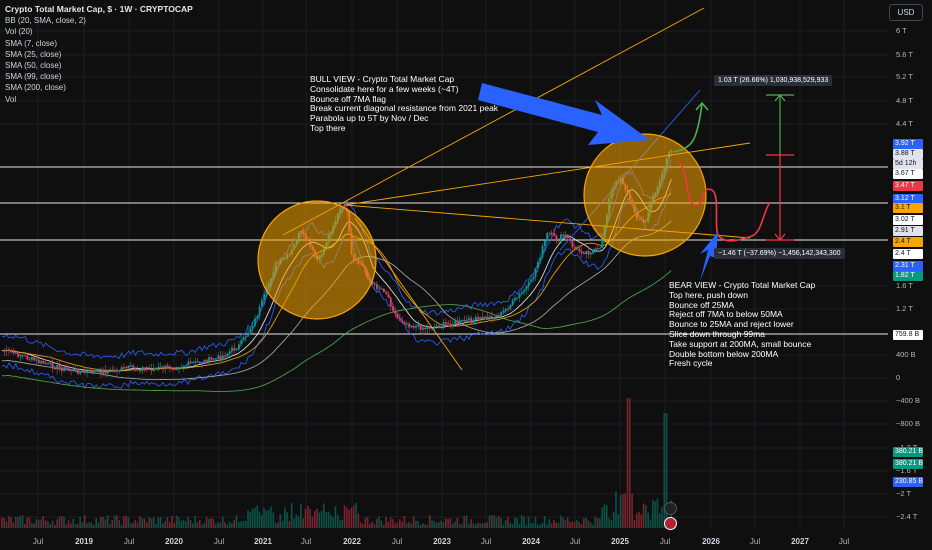  I want to click on bear-line: Reject off 7MA to below 50MA, so click(726, 314).